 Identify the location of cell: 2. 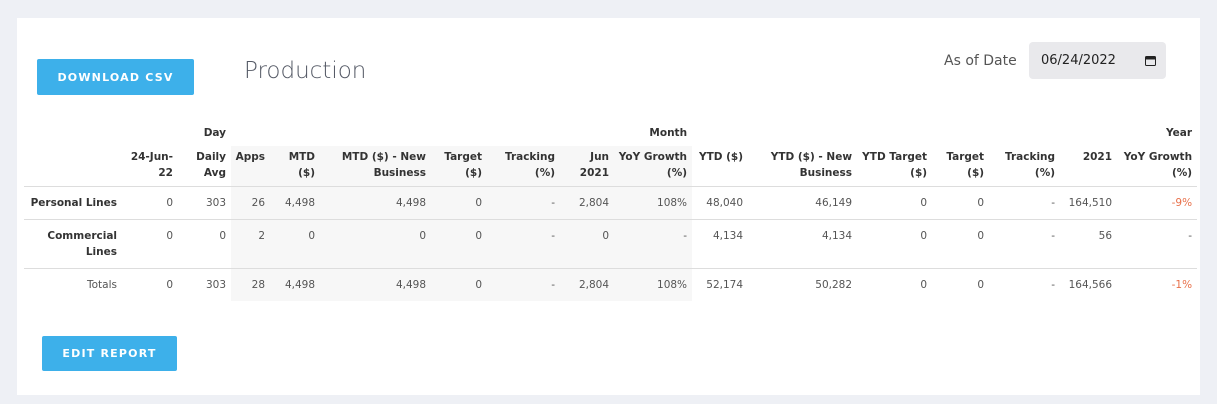
(251, 244).